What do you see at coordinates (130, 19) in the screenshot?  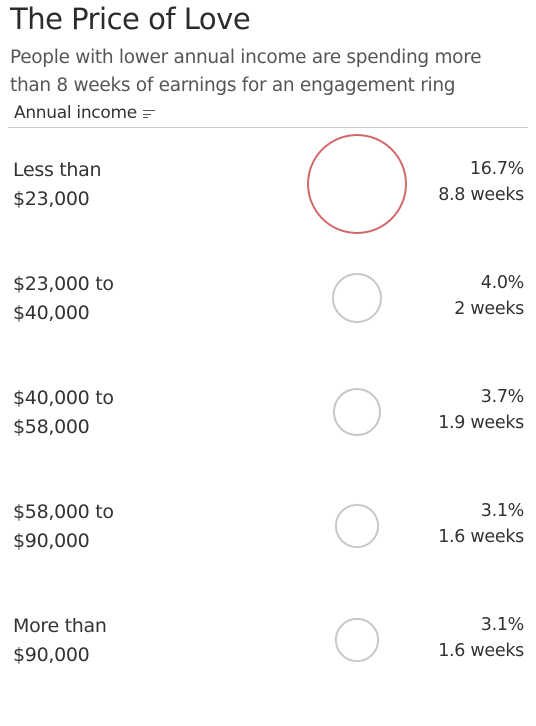 I see `chart-title: The Price of Love` at bounding box center [130, 19].